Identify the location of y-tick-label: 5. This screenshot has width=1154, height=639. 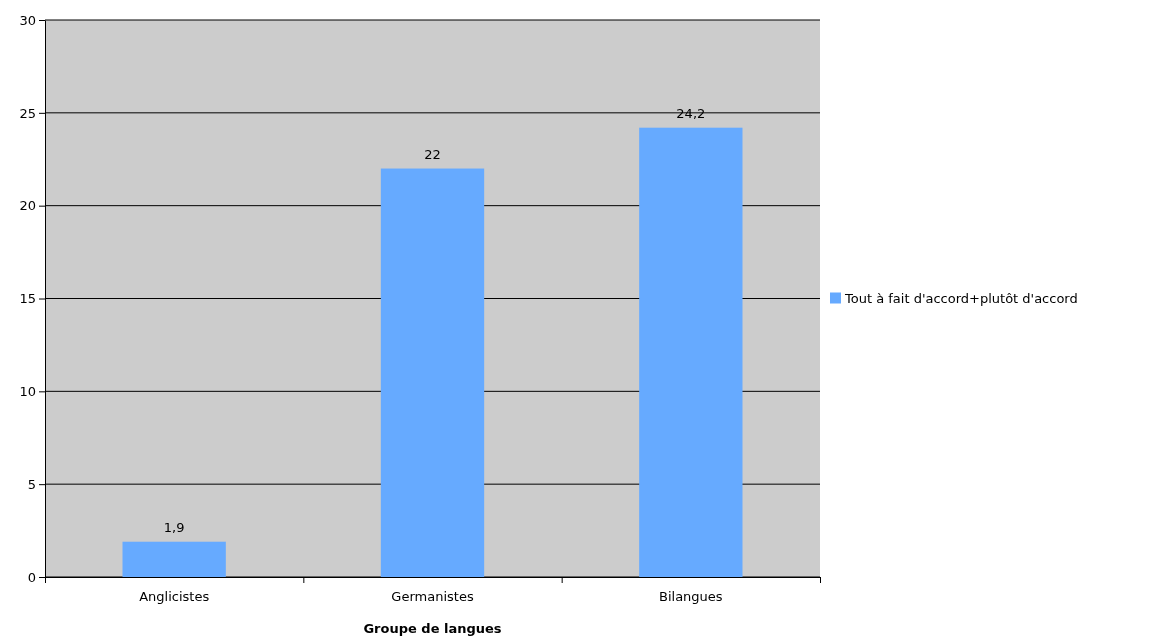
(31, 484).